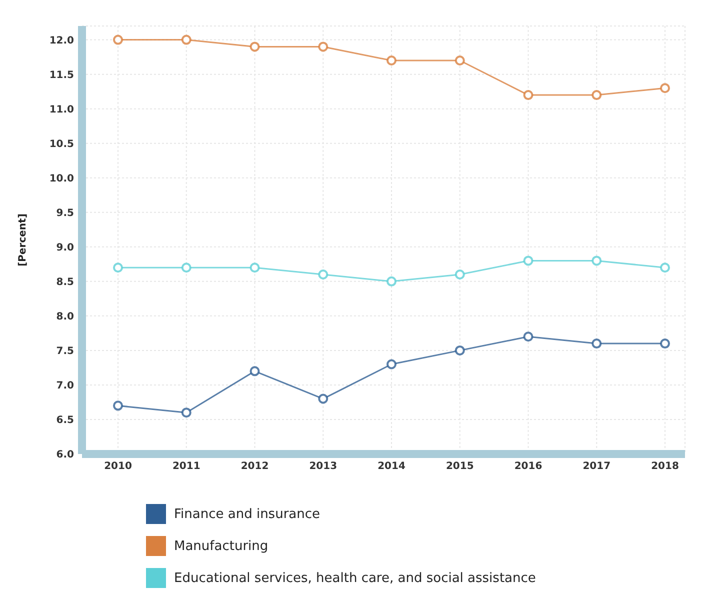  I want to click on y-tick-label: 7.5, so click(65, 351).